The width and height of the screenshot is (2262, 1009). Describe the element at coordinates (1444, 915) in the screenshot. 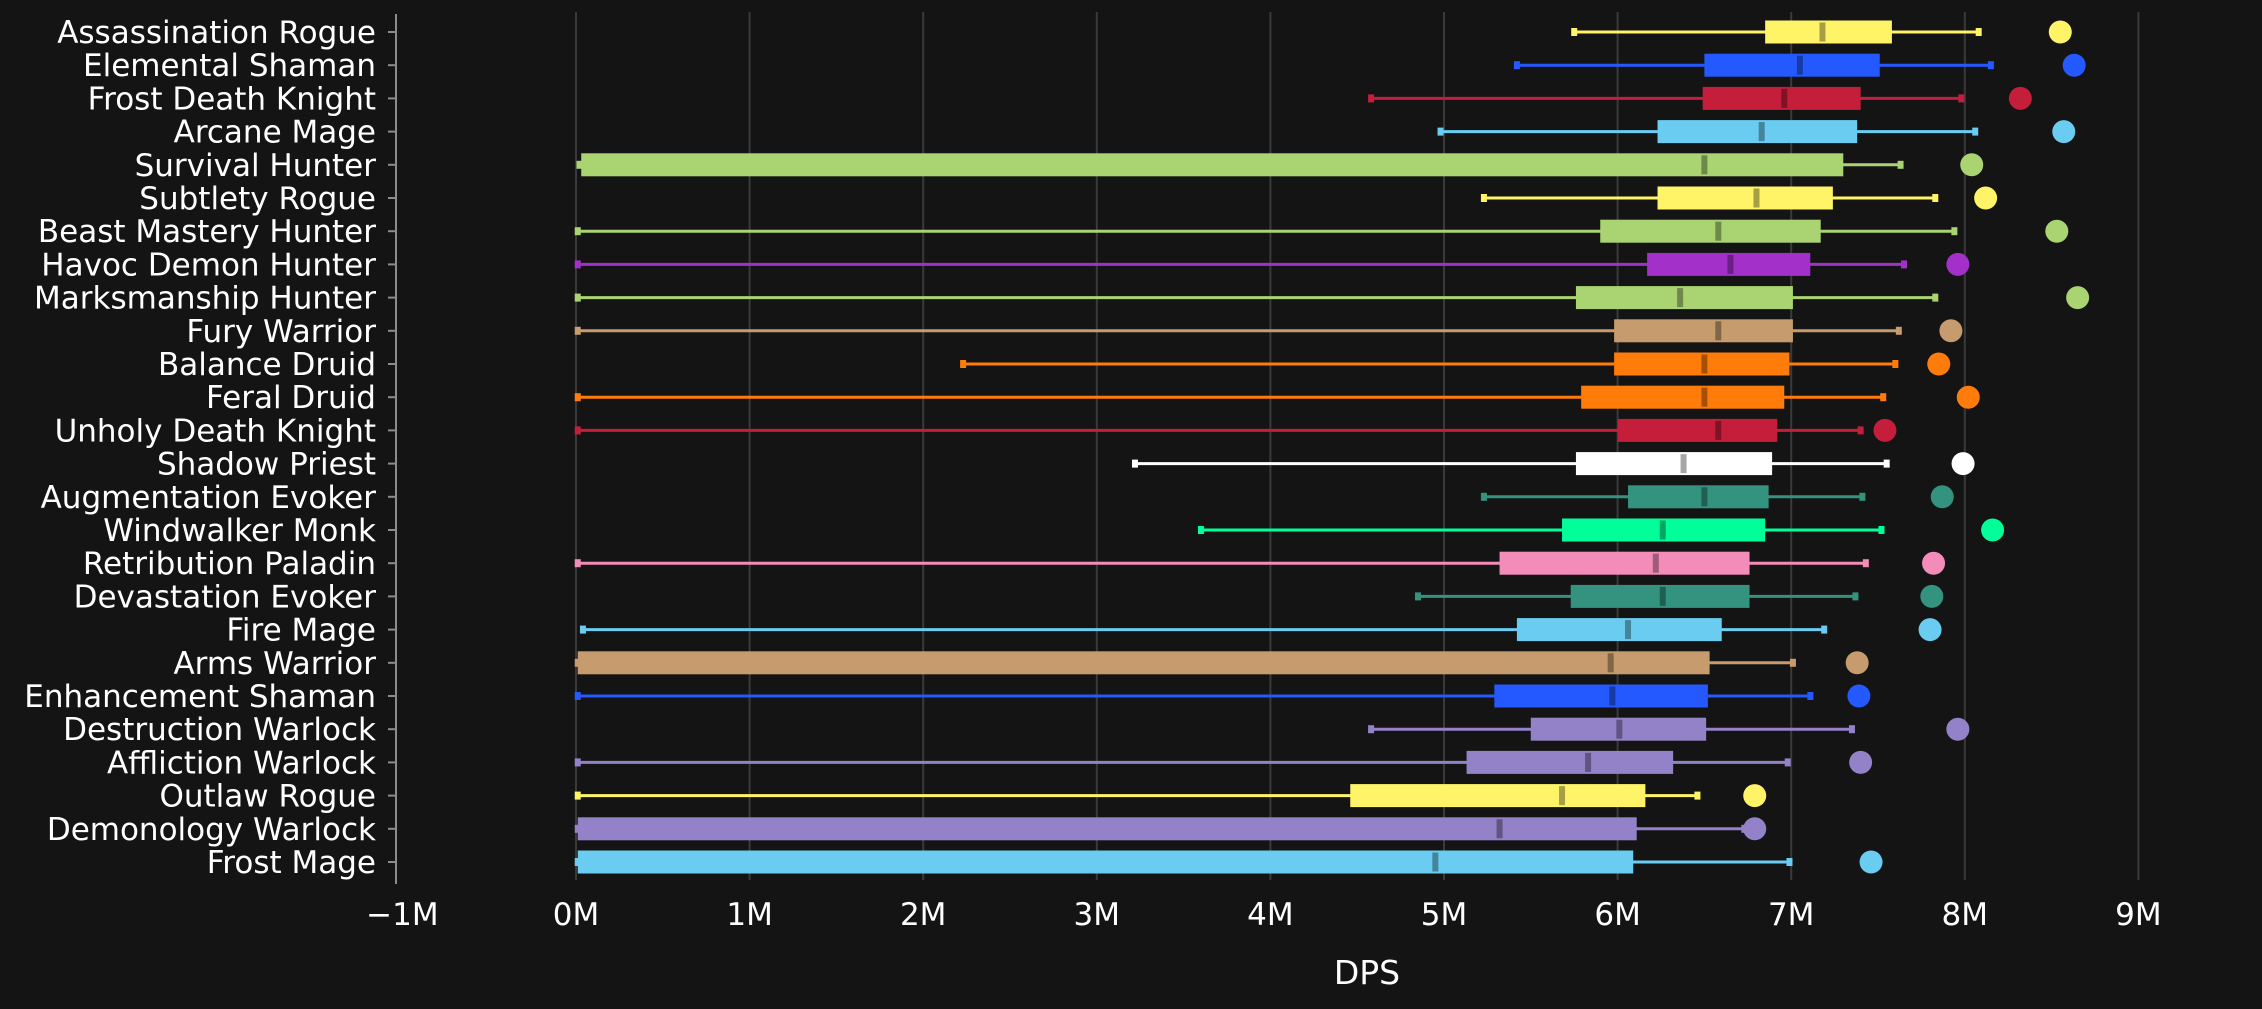

I see `x-tick-label: 5M` at that location.